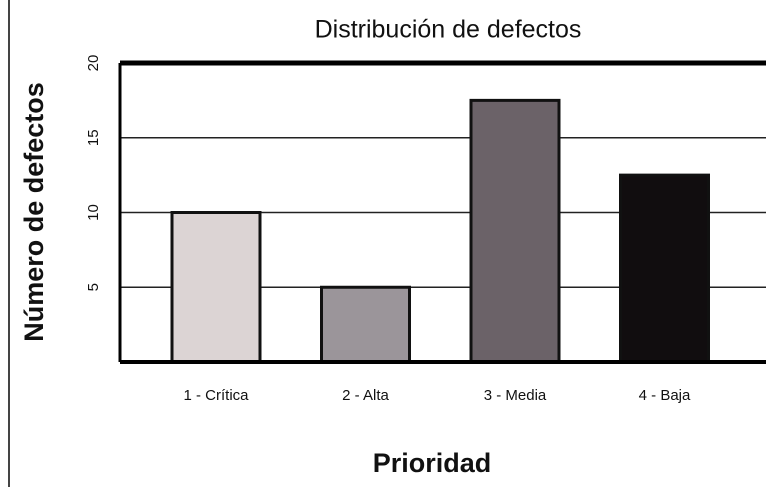  I want to click on y-axis-label: Número de defectos, so click(34, 212).